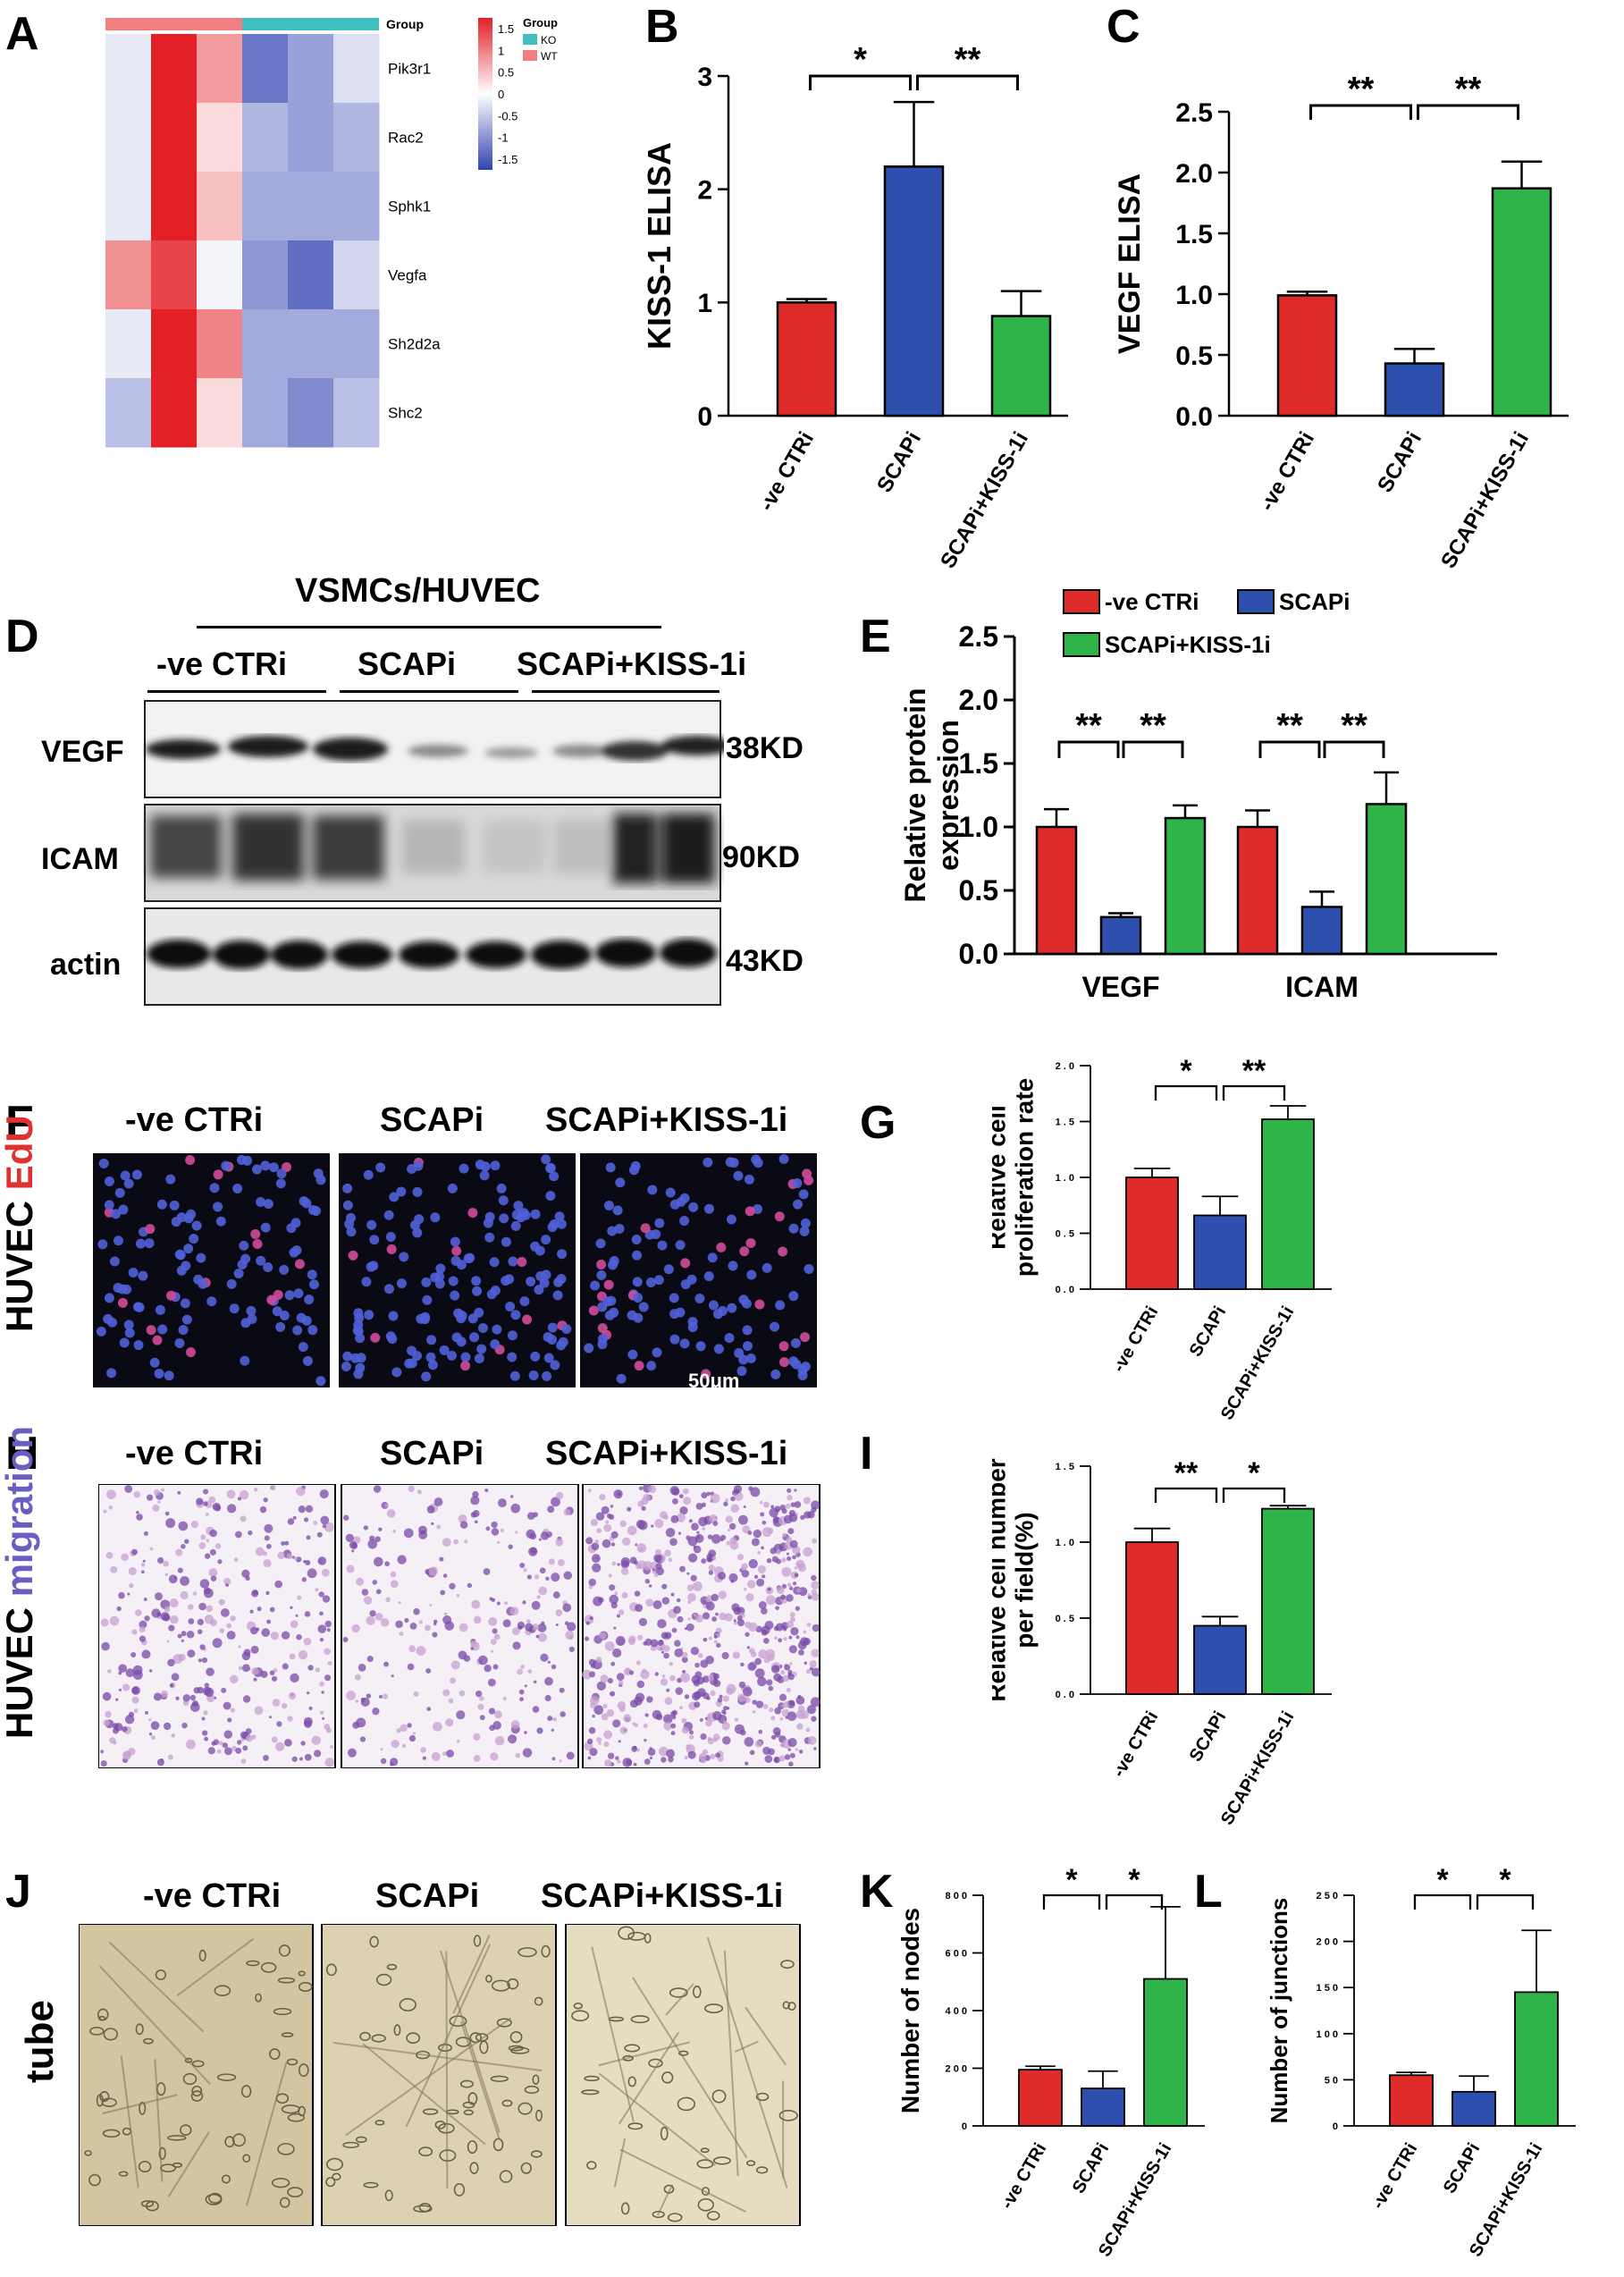 The width and height of the screenshot is (1624, 2277). What do you see at coordinates (1443, 1901) in the screenshot?
I see `significance-bracket` at bounding box center [1443, 1901].